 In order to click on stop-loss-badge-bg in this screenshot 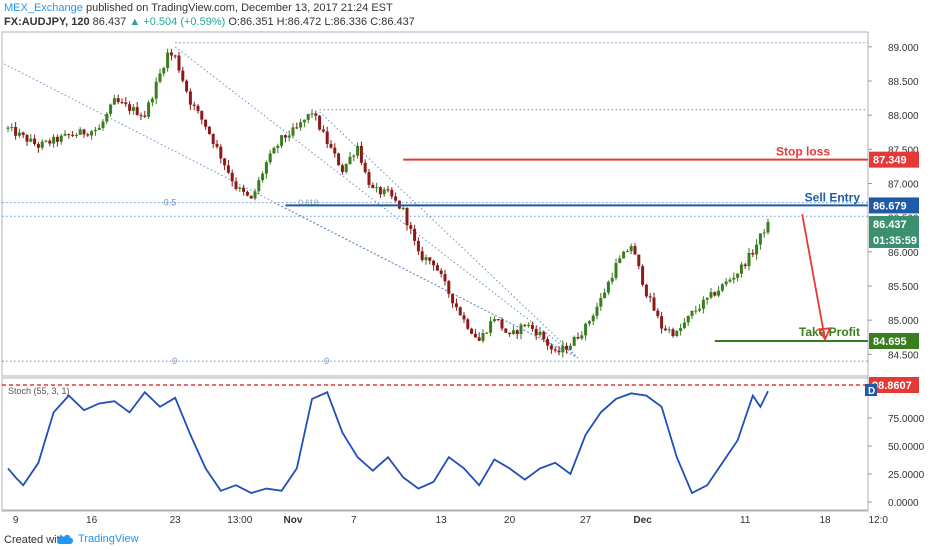, I will do `click(894, 159)`.